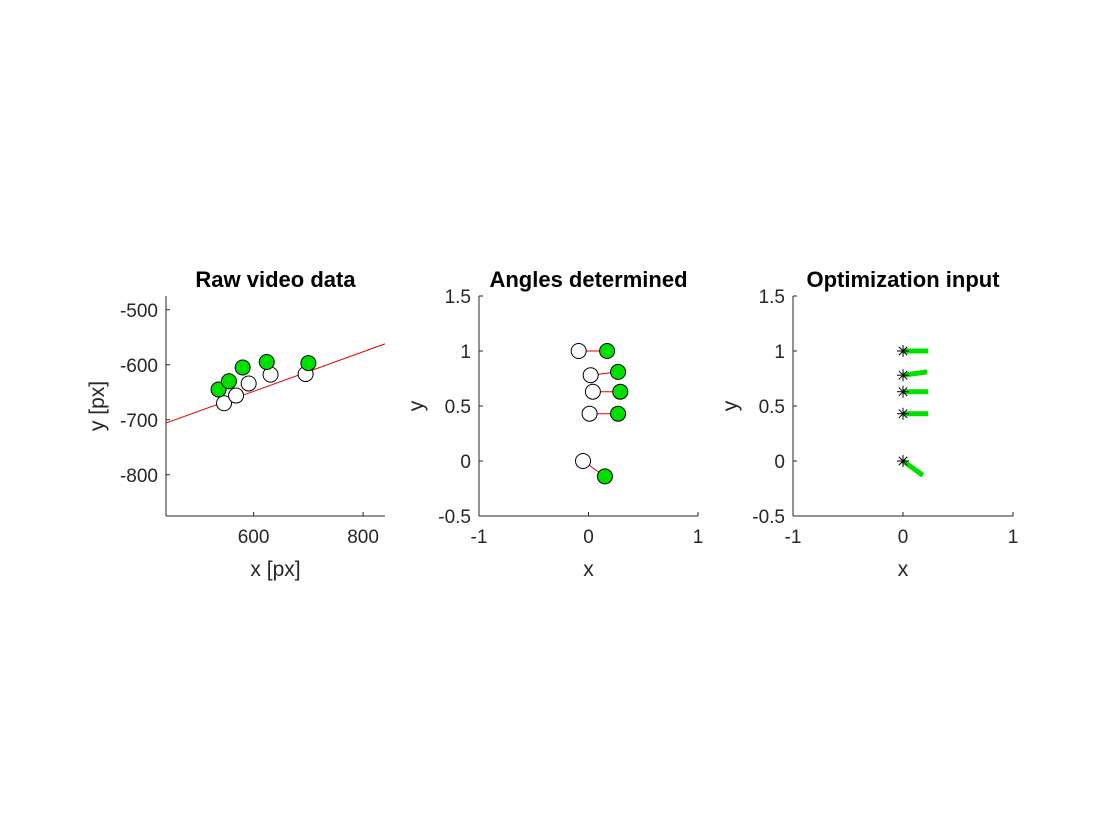 This screenshot has width=1120, height=840. Describe the element at coordinates (275, 569) in the screenshot. I see `x-axis-label: x [px]` at that location.